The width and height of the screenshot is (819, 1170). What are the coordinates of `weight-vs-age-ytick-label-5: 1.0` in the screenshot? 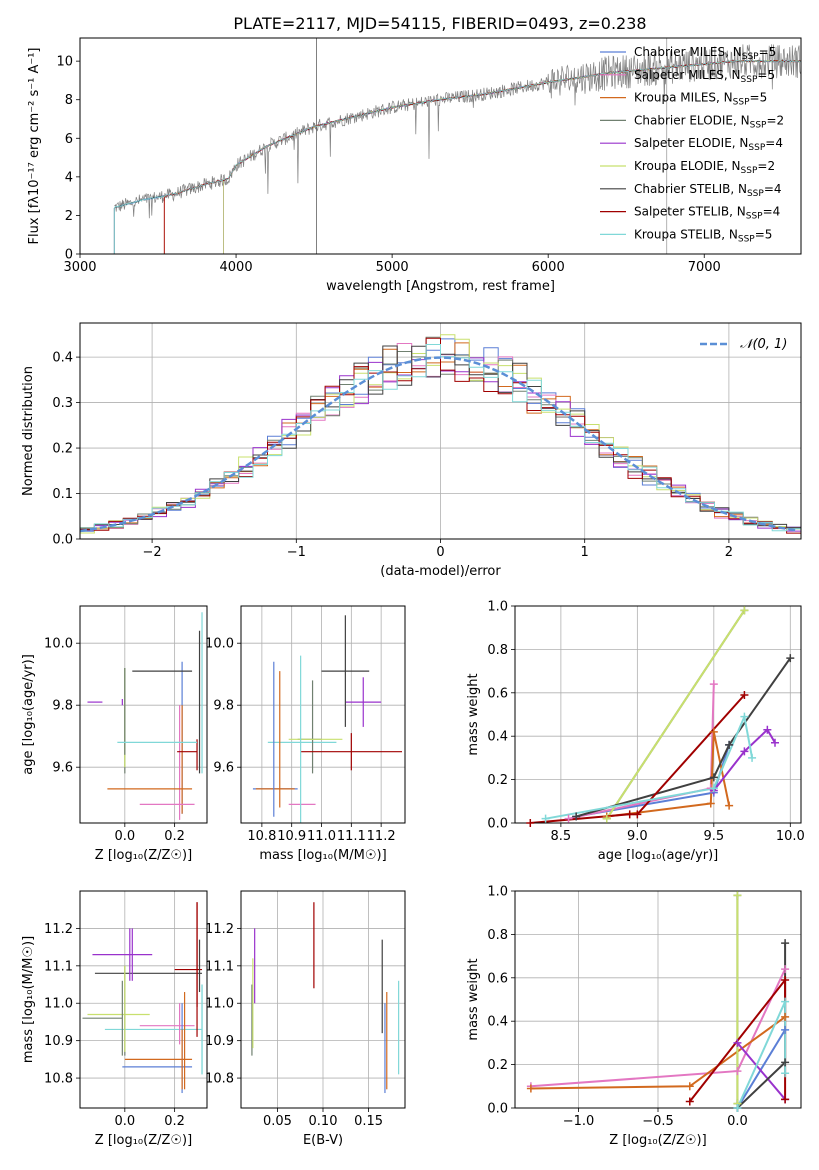 It's located at (497, 607).